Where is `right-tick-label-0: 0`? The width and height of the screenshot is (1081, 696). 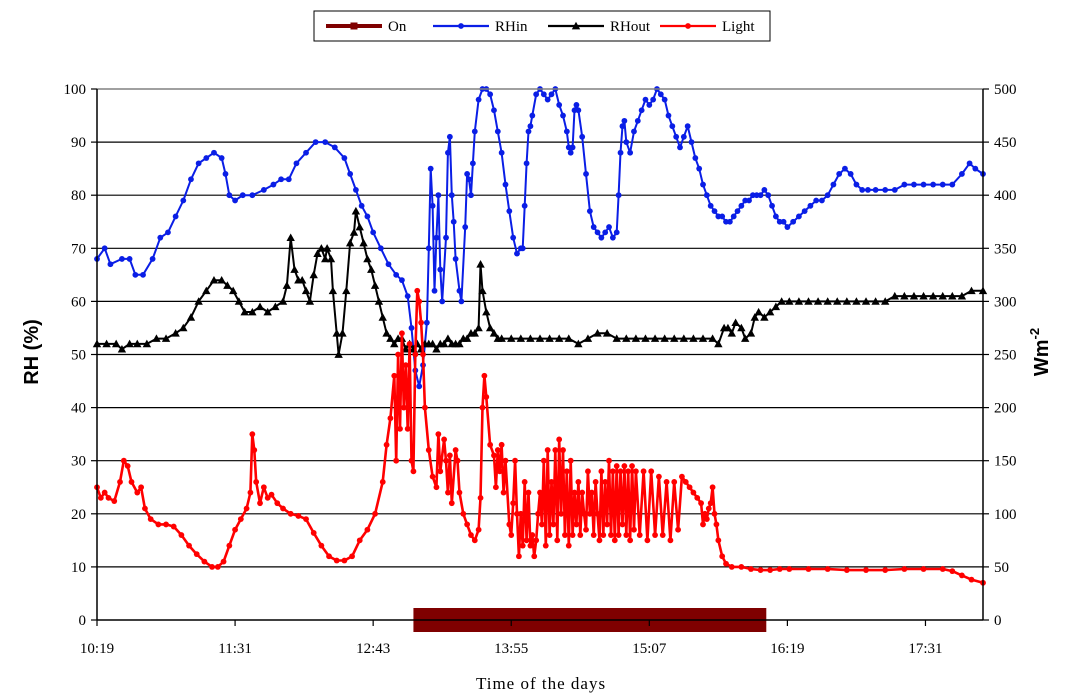 right-tick-label-0: 0 is located at coordinates (998, 621).